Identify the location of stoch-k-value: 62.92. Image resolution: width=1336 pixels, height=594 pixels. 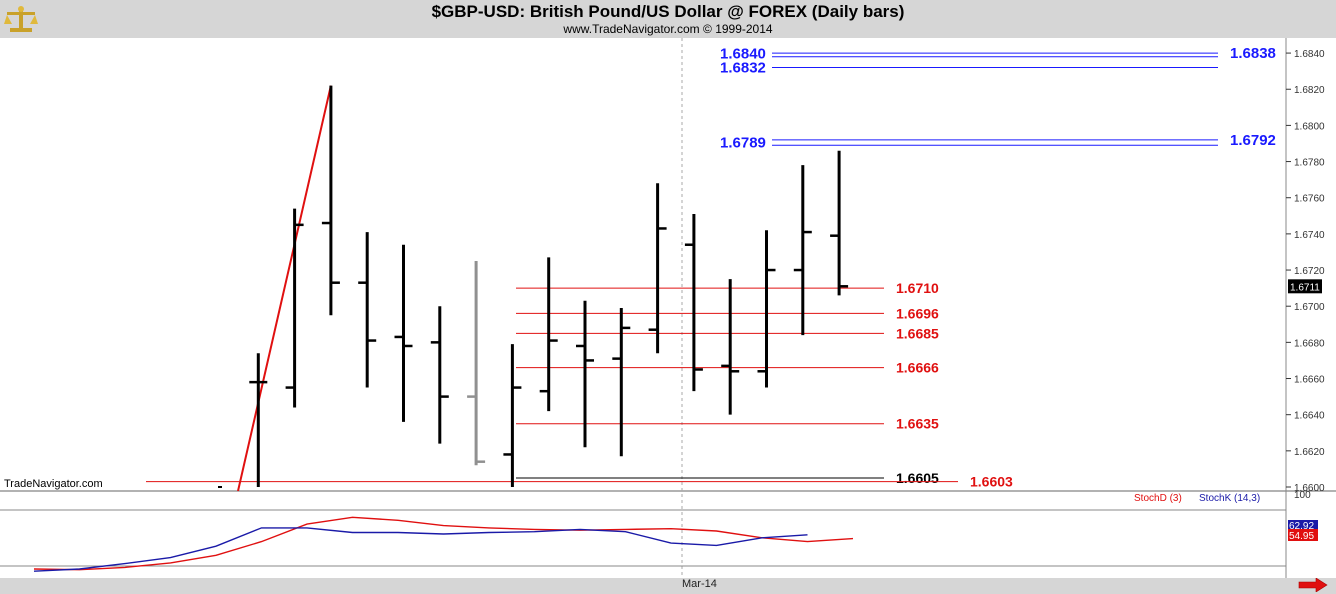
(1301, 526).